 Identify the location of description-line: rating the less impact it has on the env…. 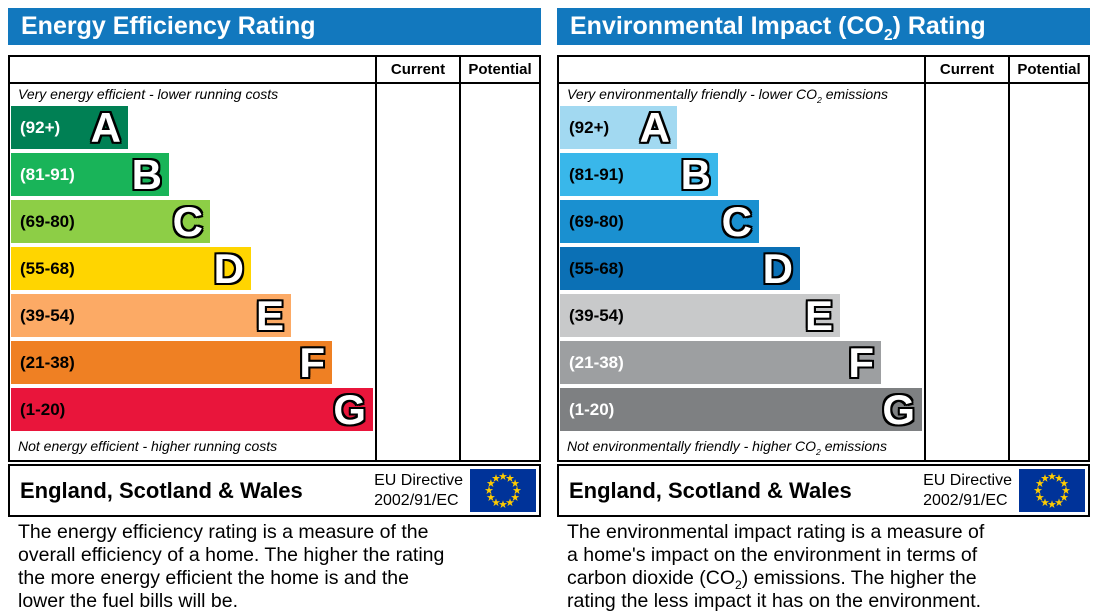
(774, 601).